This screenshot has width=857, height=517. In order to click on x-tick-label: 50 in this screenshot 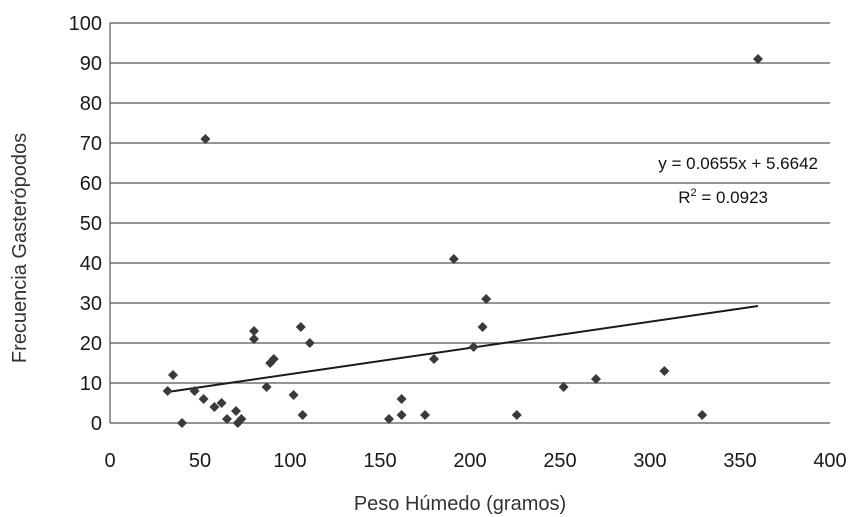, I will do `click(200, 461)`.